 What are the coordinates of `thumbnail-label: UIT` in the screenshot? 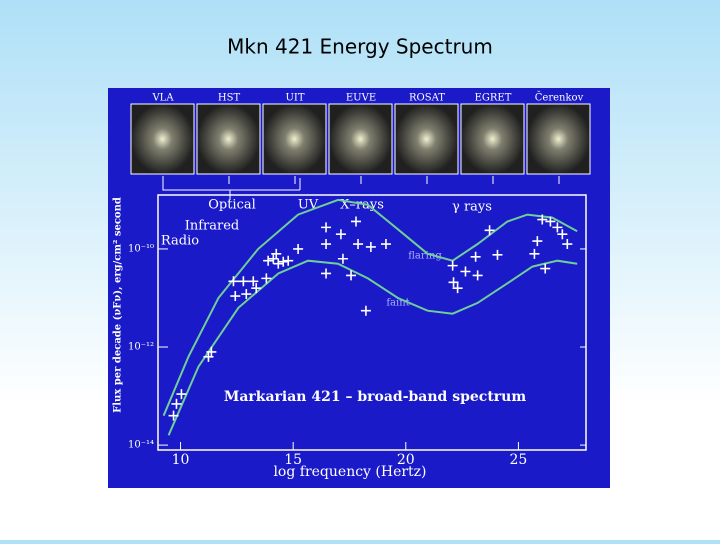 It's located at (294, 98).